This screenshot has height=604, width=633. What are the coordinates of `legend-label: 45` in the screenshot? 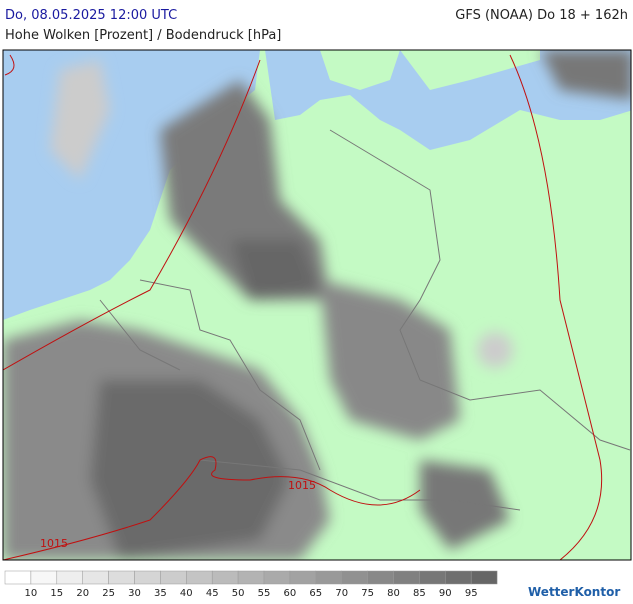 It's located at (212, 593).